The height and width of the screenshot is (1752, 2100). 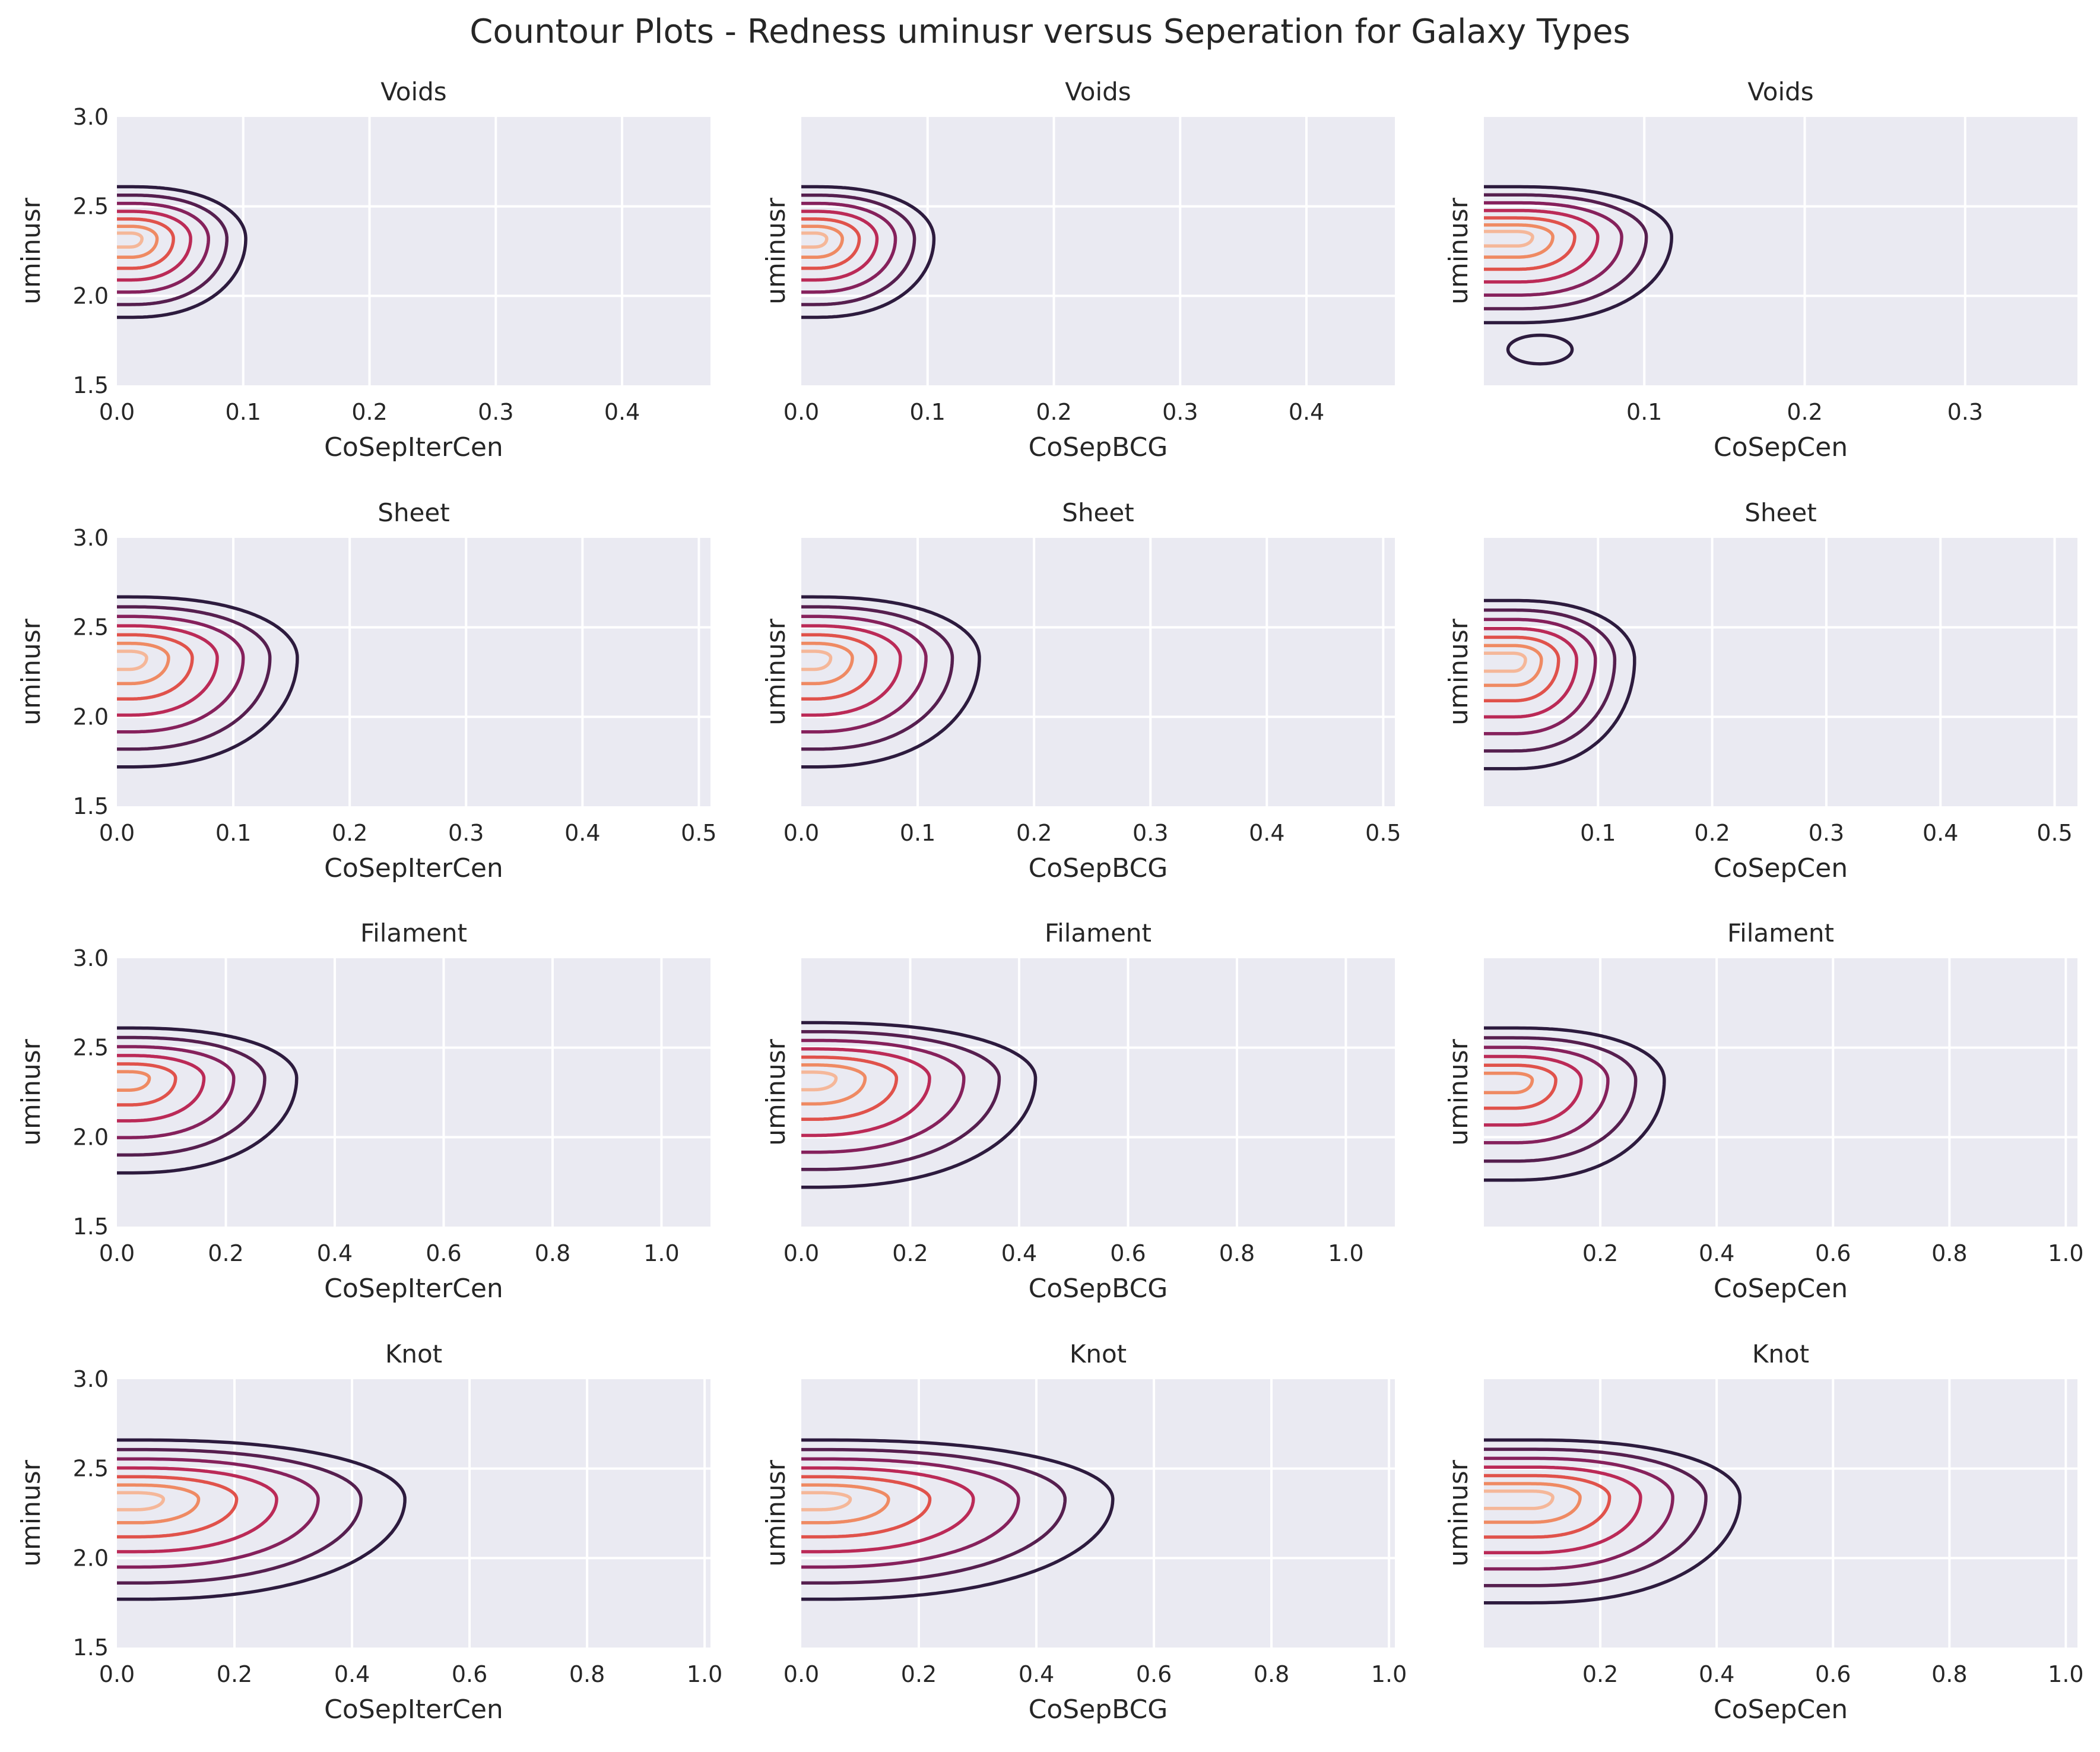 I want to click on subplot-6: 0.1 0.2 0.3 0.4 0.5 Sheet CoSepCen uminusr, so click(x=1760, y=690).